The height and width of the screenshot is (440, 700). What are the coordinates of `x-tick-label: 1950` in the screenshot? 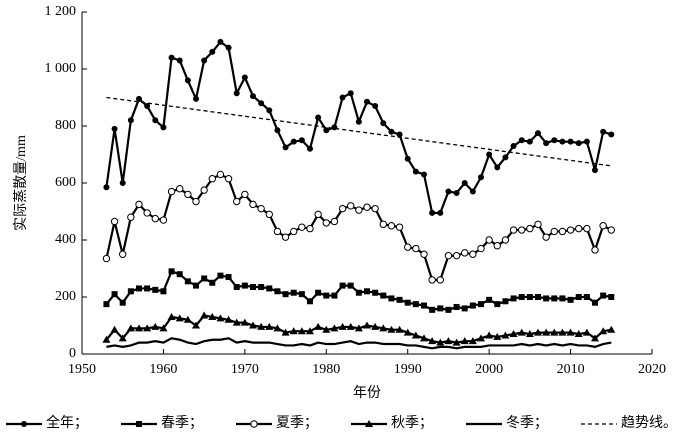 It's located at (82, 369).